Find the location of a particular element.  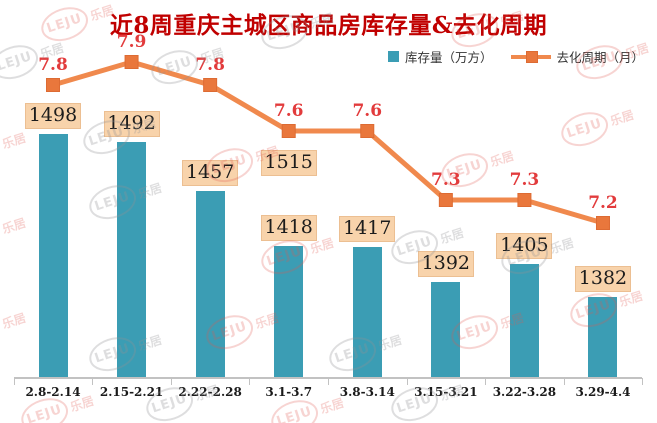

x-axis-line is located at coordinates (328, 378).